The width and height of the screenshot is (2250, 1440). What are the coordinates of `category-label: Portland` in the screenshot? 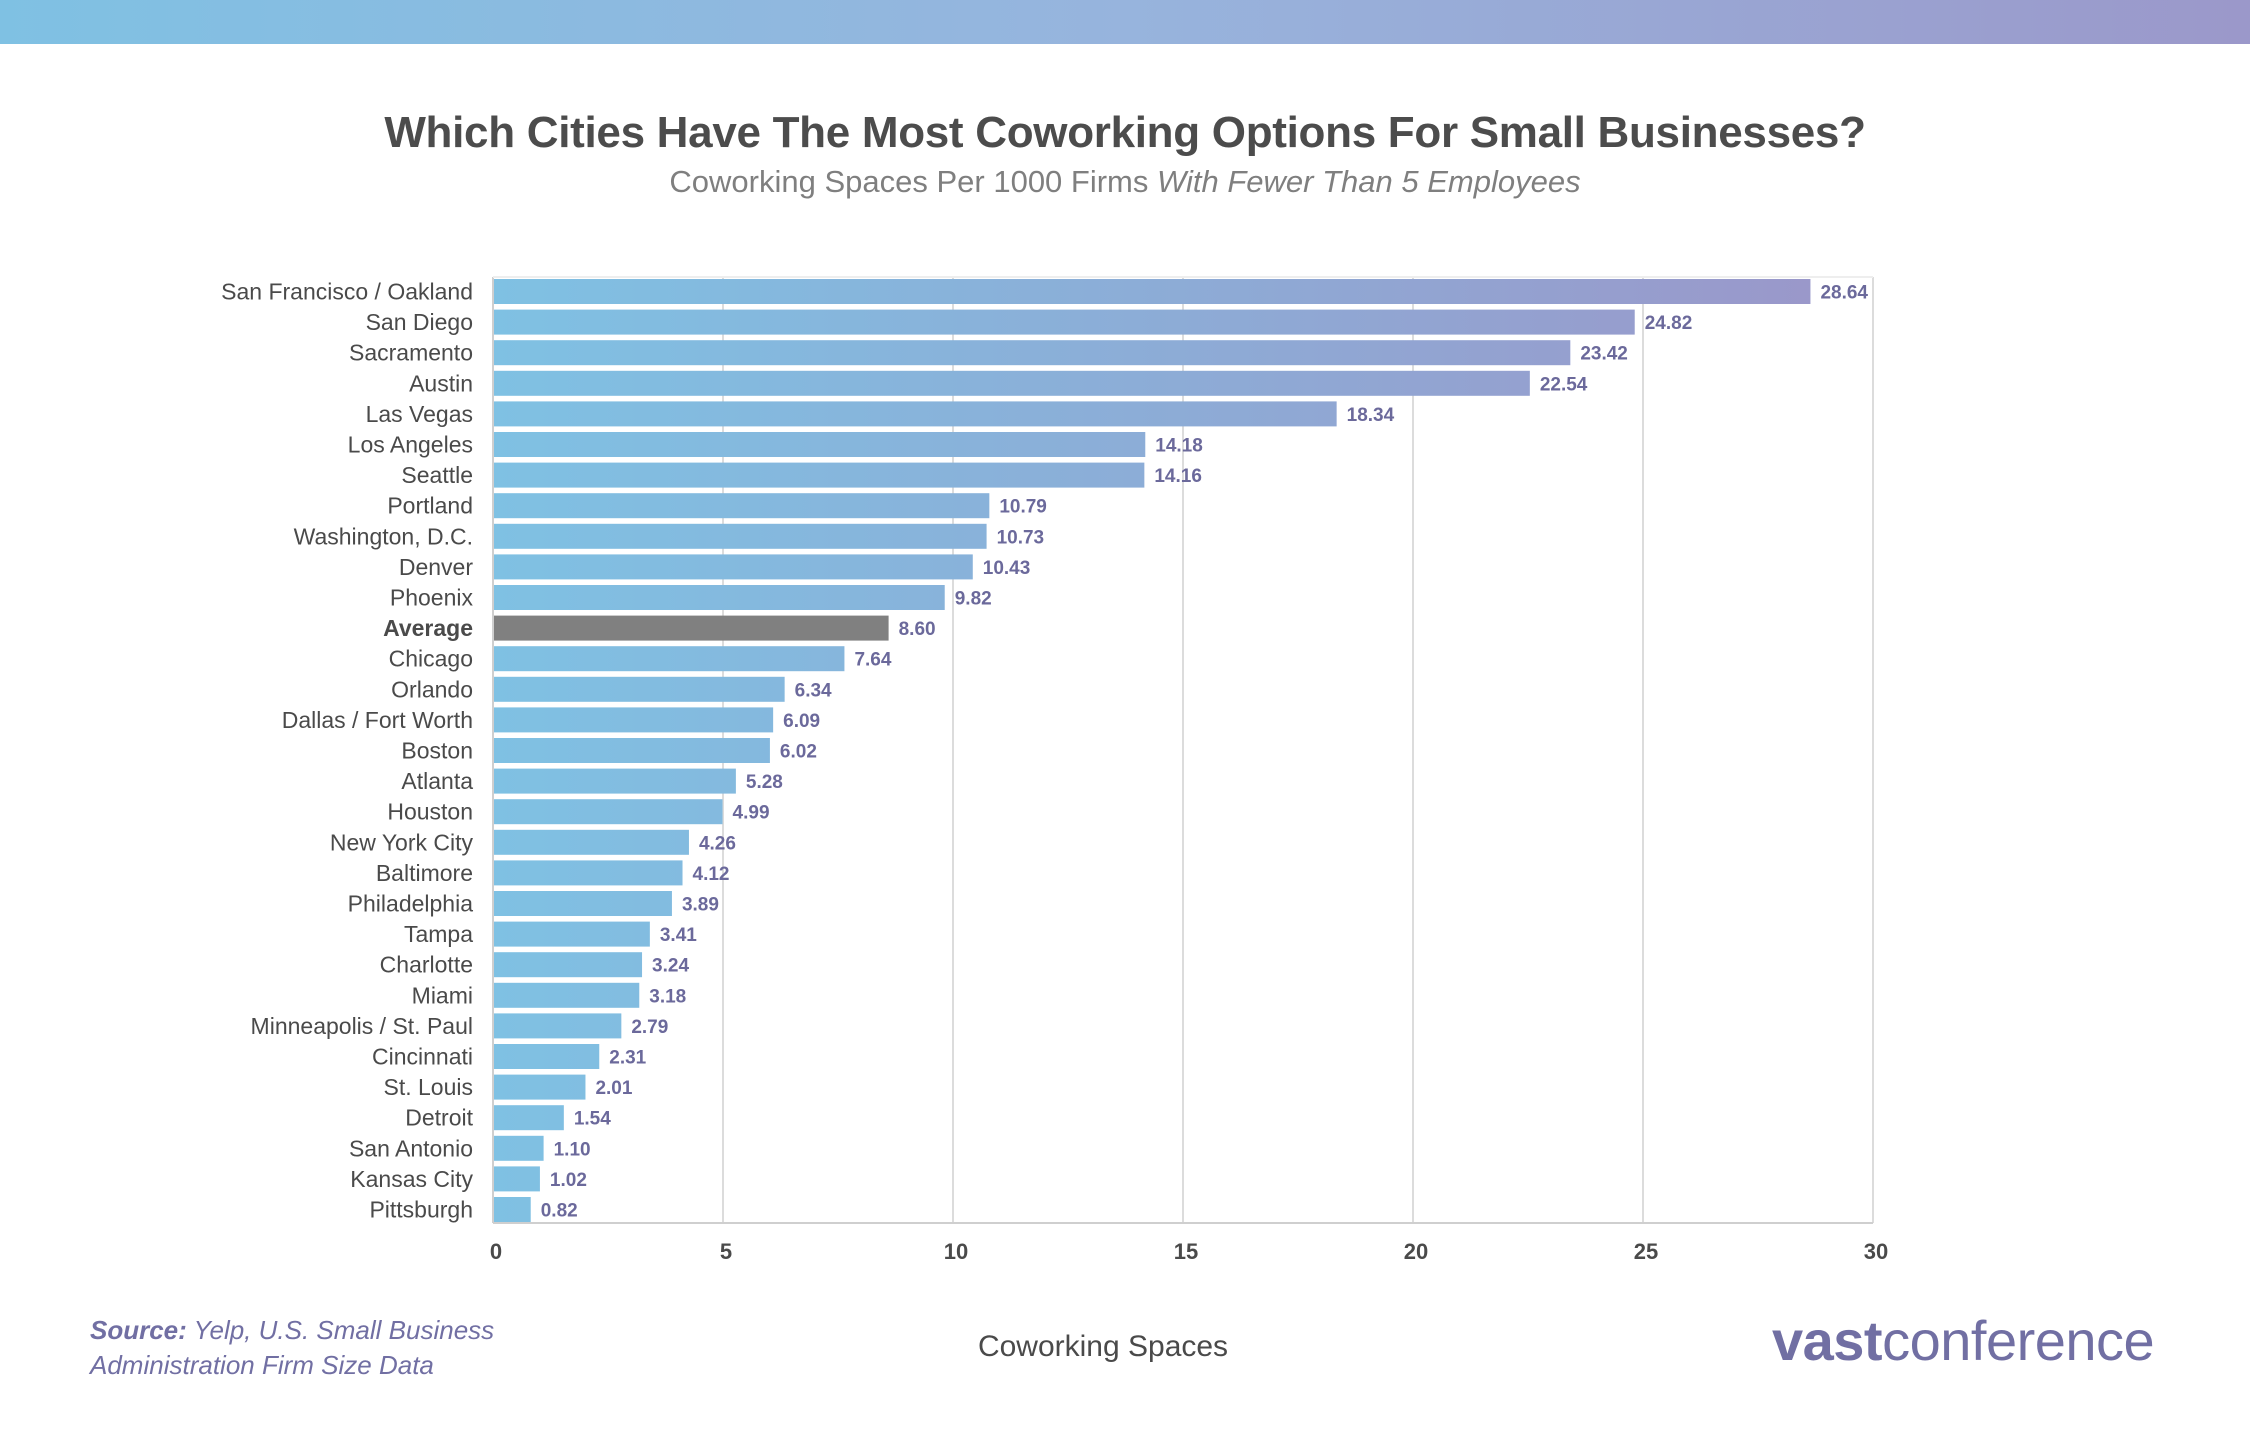 It's located at (430, 506).